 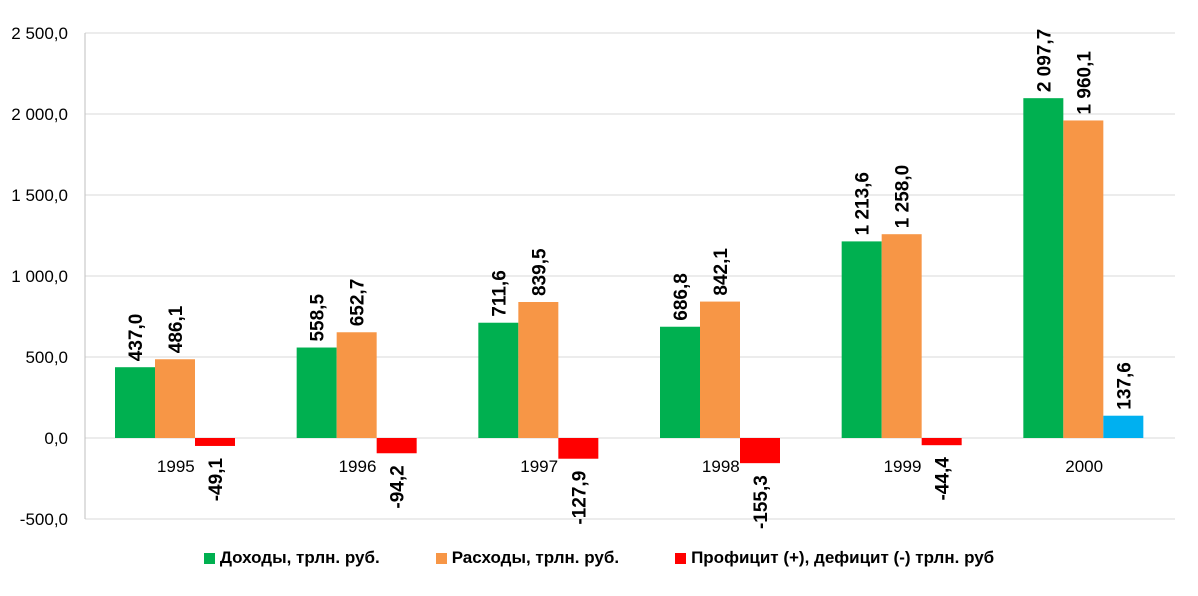 I want to click on data-label: 839,5, so click(x=539, y=272).